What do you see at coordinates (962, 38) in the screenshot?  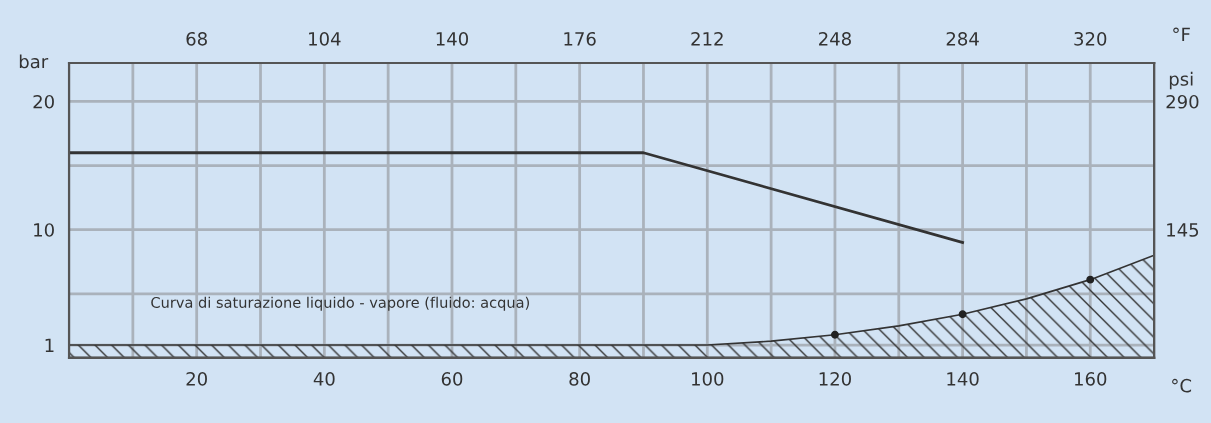 I see `x2-tick-label: 284` at bounding box center [962, 38].